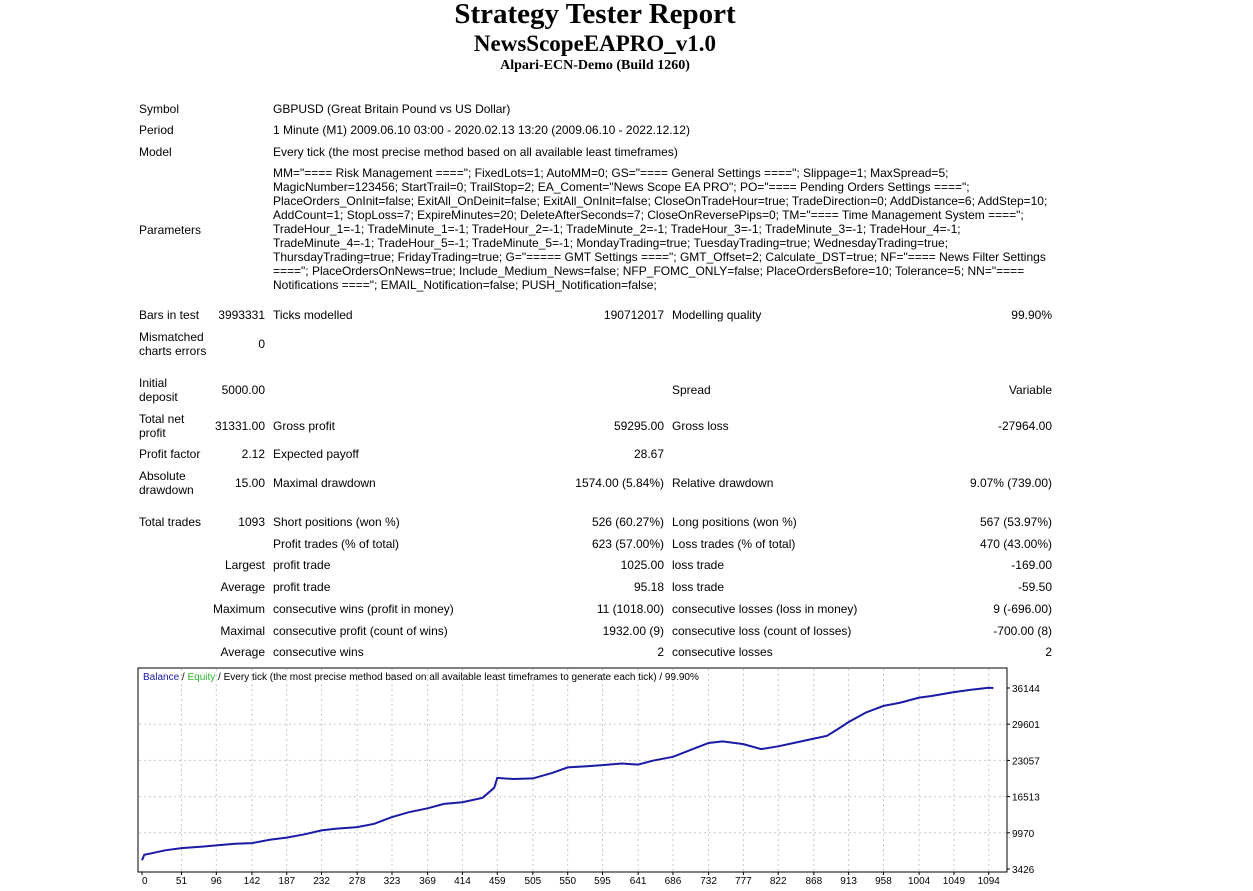 This screenshot has height=891, width=1253. What do you see at coordinates (169, 315) in the screenshot?
I see `bars-label: Bars in test` at bounding box center [169, 315].